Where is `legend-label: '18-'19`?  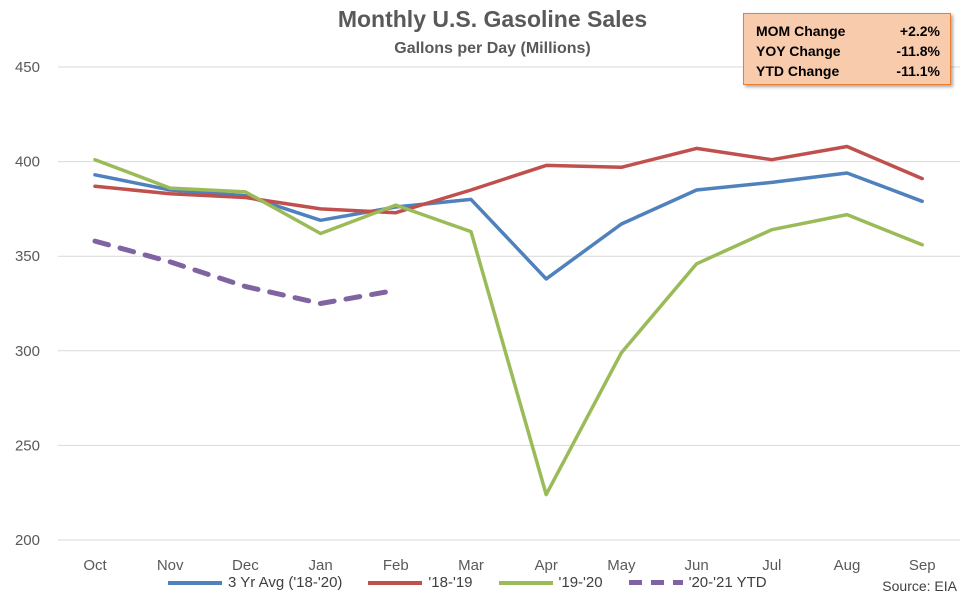 legend-label: '18-'19 is located at coordinates (450, 582).